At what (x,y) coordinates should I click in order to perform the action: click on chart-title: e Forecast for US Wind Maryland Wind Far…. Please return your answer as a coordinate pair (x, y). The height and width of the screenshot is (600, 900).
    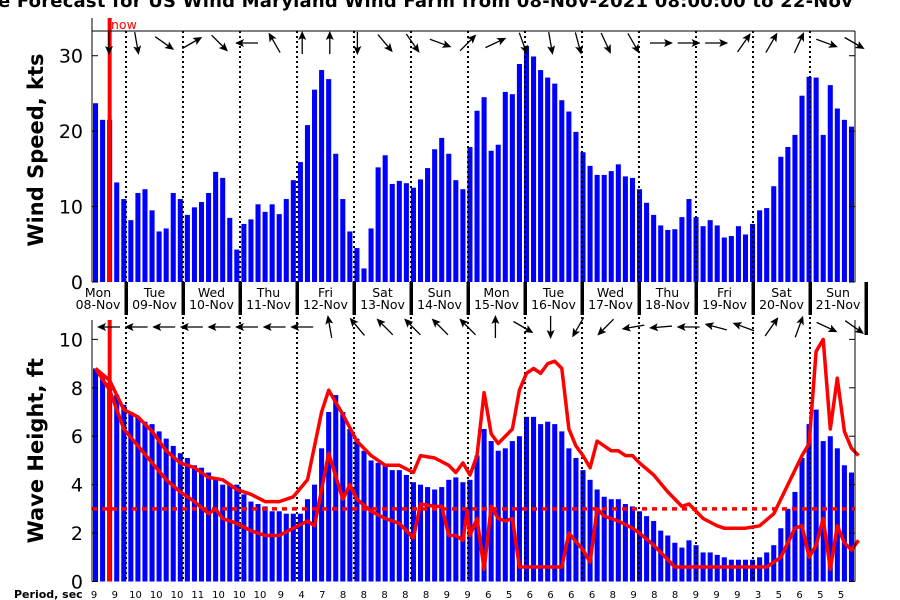
    Looking at the image, I should click on (427, 6).